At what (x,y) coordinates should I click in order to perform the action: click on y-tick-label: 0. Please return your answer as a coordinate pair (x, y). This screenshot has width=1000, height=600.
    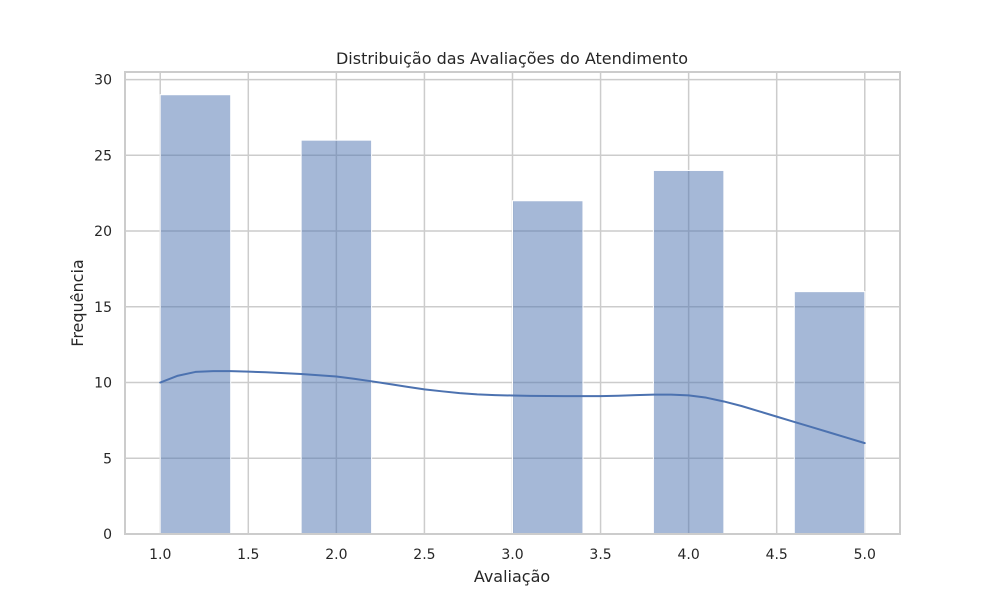
    Looking at the image, I should click on (107, 535).